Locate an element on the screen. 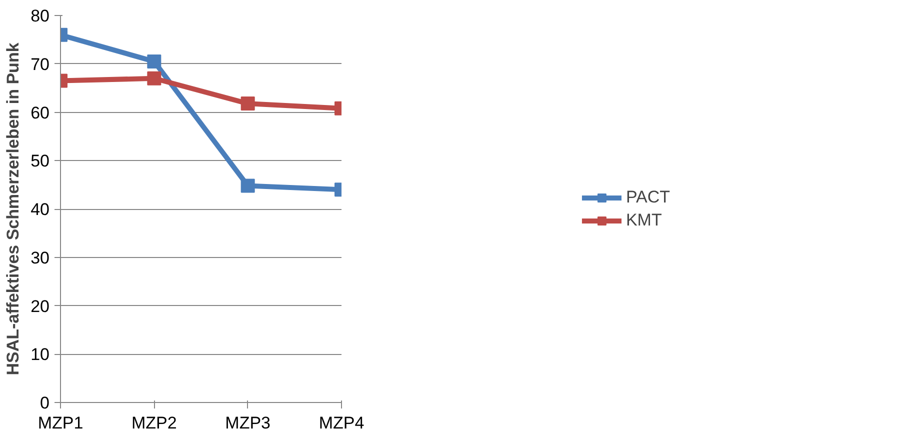 The height and width of the screenshot is (441, 916). y-tick-label: 0 is located at coordinates (45, 403).